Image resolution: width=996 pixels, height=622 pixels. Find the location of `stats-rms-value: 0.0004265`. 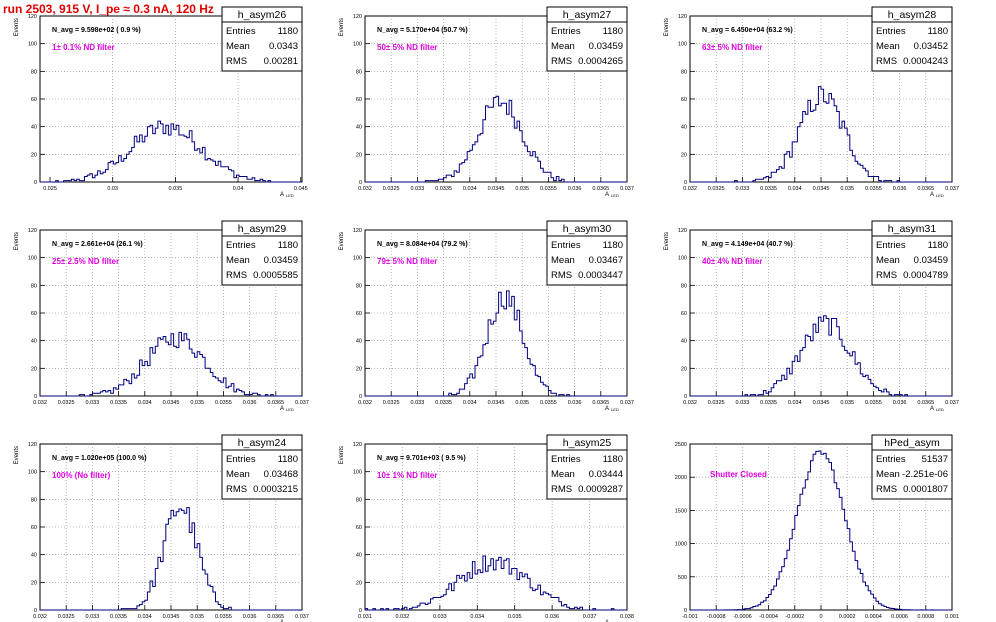

stats-rms-value: 0.0004265 is located at coordinates (600, 61).